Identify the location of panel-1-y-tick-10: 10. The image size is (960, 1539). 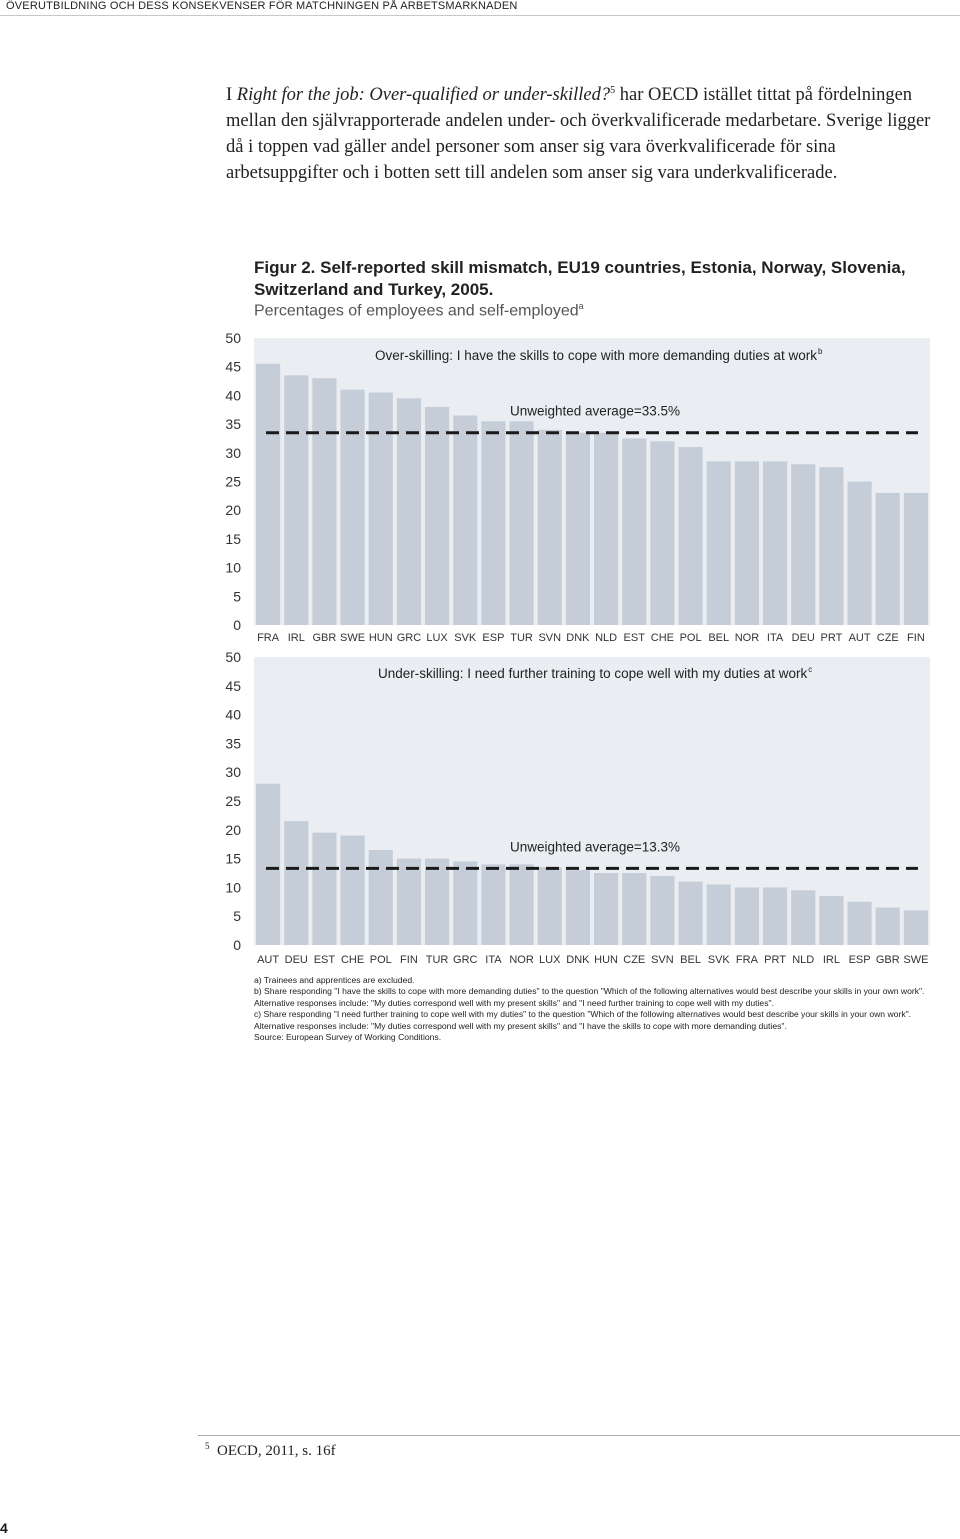
(233, 568).